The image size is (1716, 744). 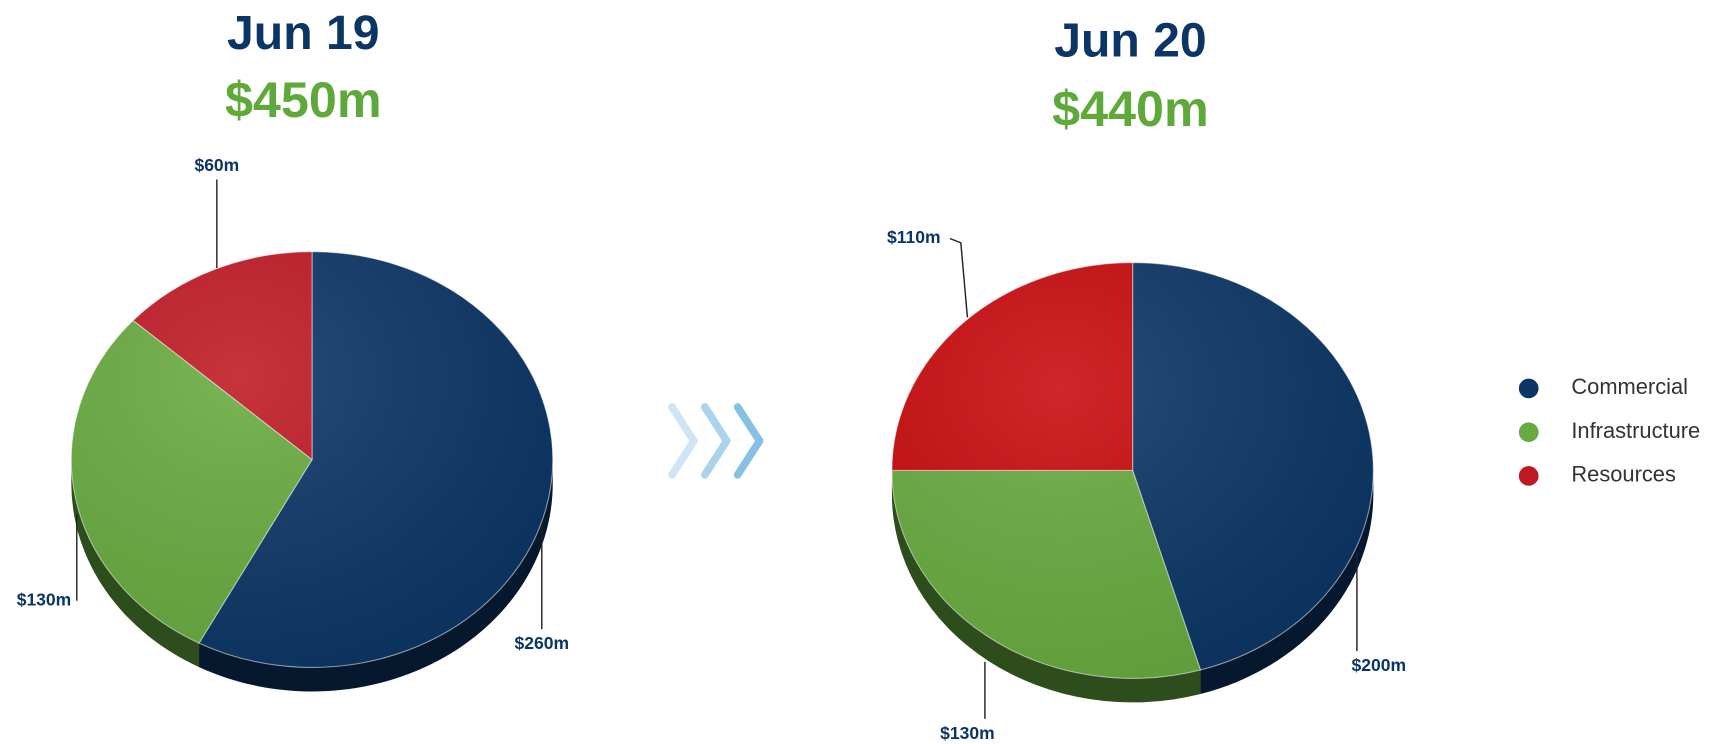 What do you see at coordinates (303, 33) in the screenshot?
I see `chart-title: Jun 19` at bounding box center [303, 33].